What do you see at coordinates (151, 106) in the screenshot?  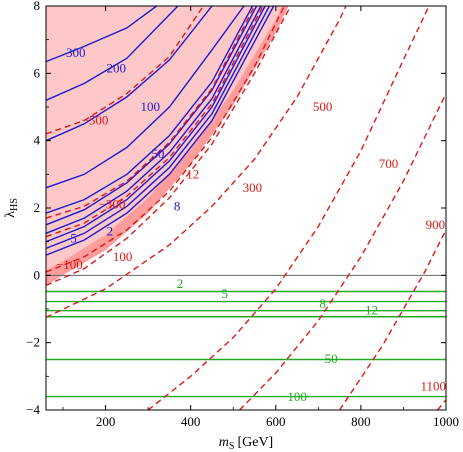 I see `blue-contour-label-2: 100` at bounding box center [151, 106].